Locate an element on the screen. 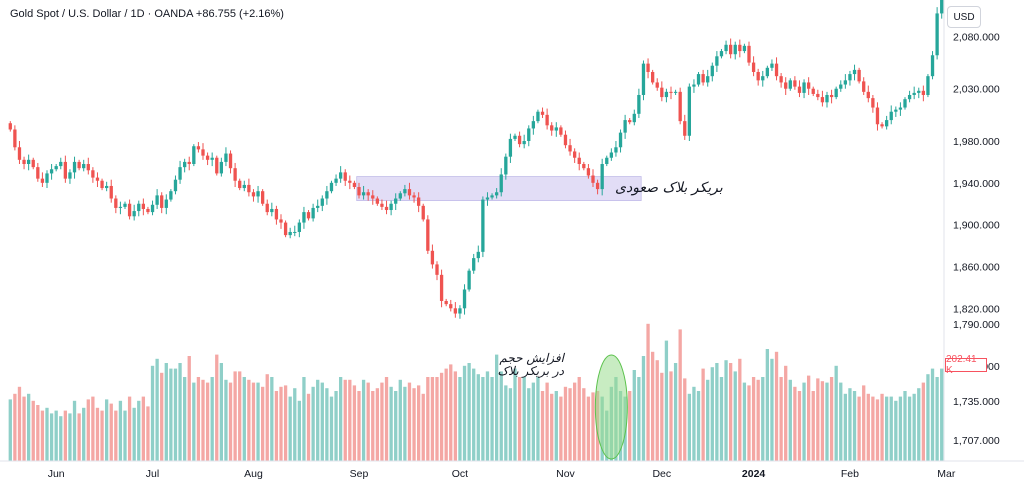  volume-tick-label: 1,735.000 is located at coordinates (976, 402).